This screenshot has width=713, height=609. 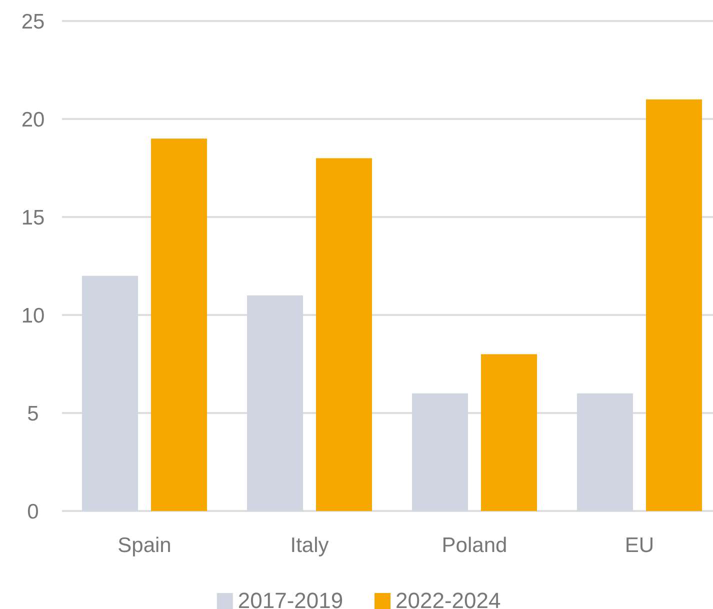 I want to click on y-tick-label: 10, so click(x=33, y=316).